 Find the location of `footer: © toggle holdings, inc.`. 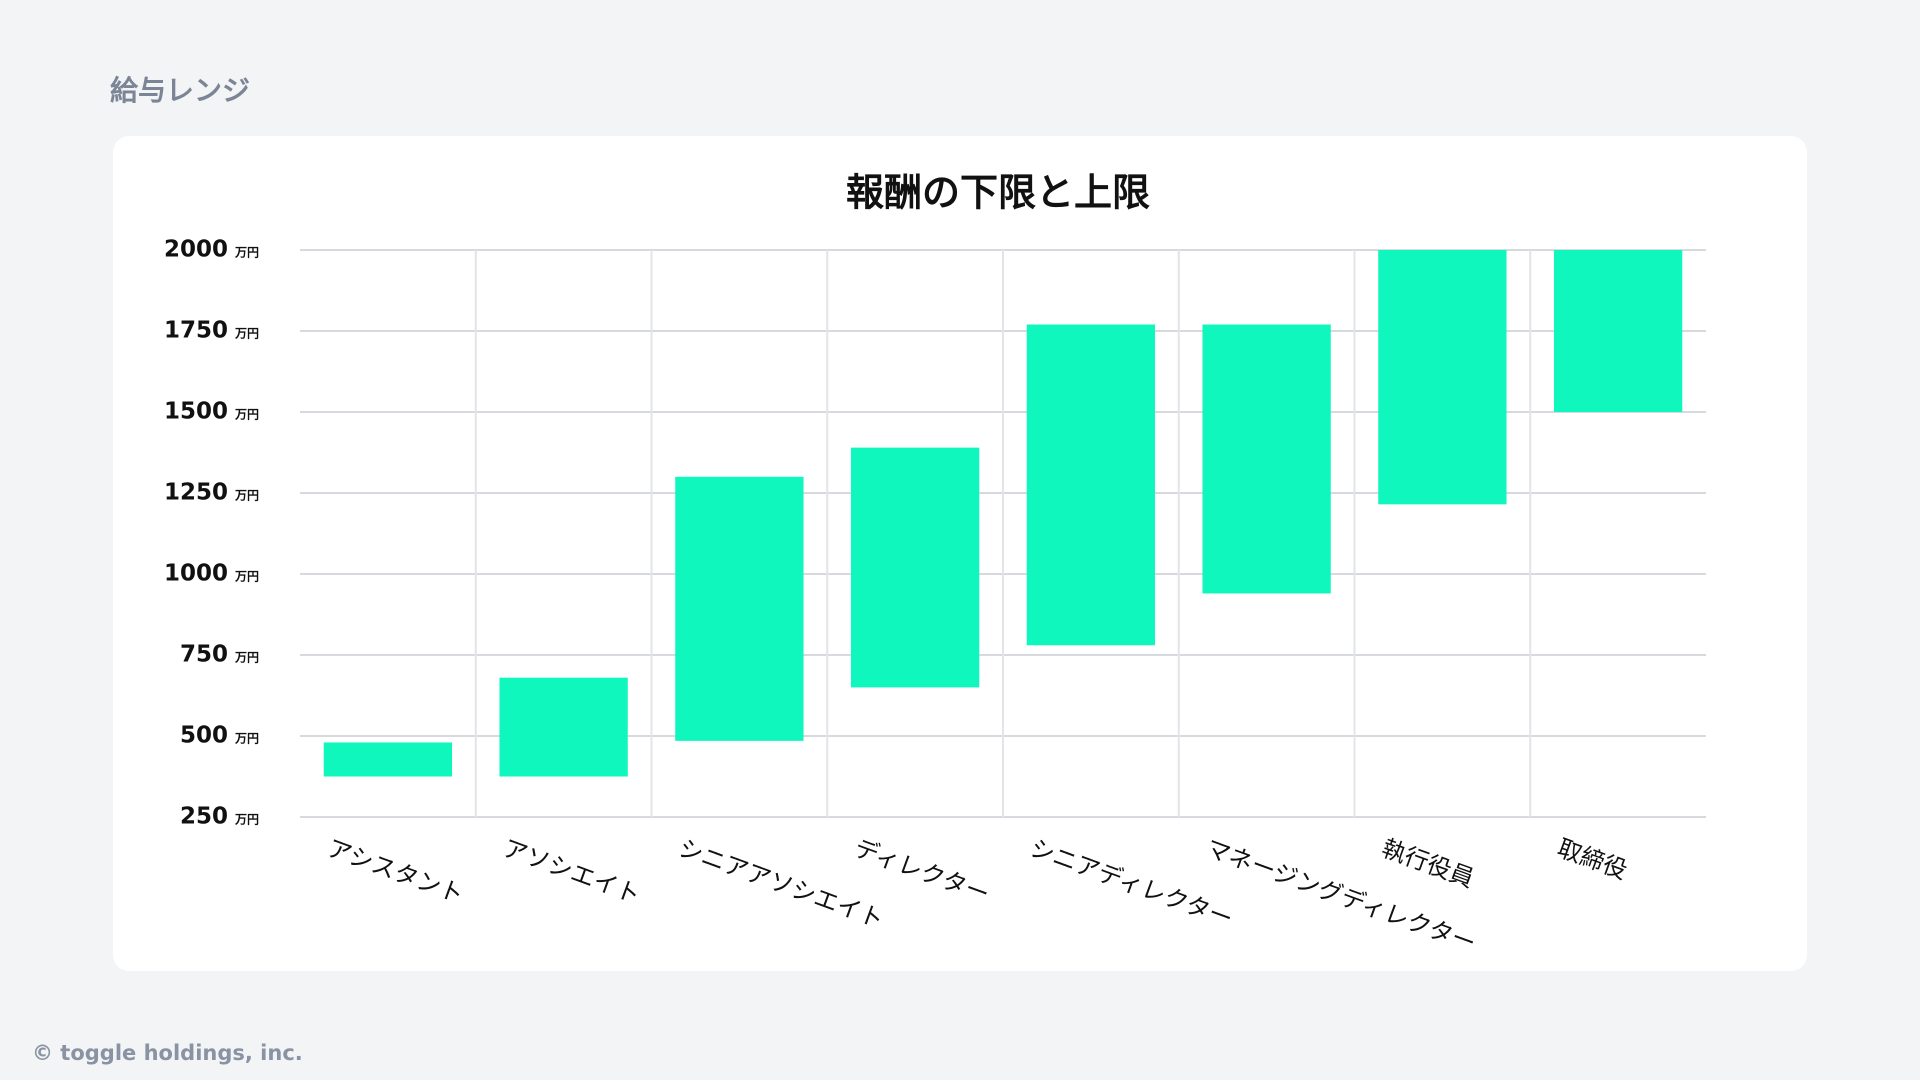

footer: © toggle holdings, inc. is located at coordinates (167, 1053).